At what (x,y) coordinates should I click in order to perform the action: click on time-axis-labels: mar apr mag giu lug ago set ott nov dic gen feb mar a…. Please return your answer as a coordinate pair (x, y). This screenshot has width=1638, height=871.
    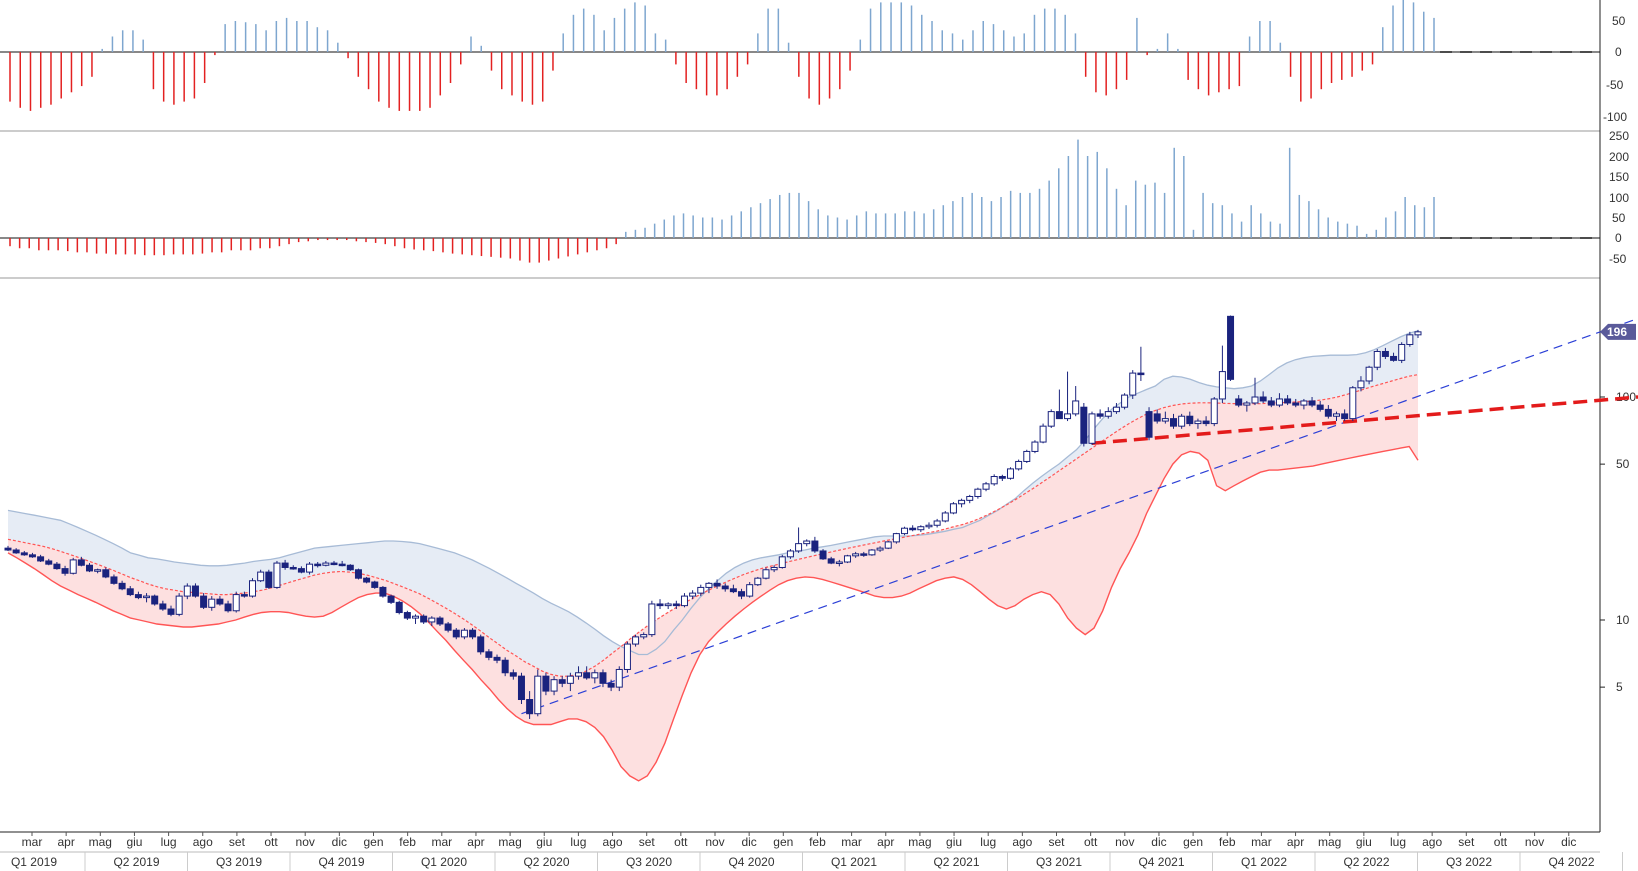
    Looking at the image, I should click on (817, 851).